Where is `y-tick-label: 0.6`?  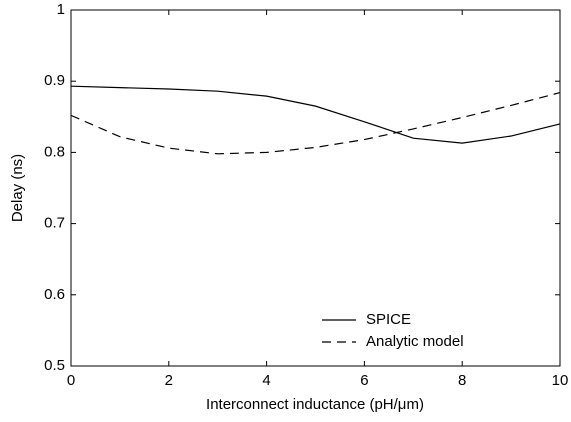 y-tick-label: 0.6 is located at coordinates (54, 294).